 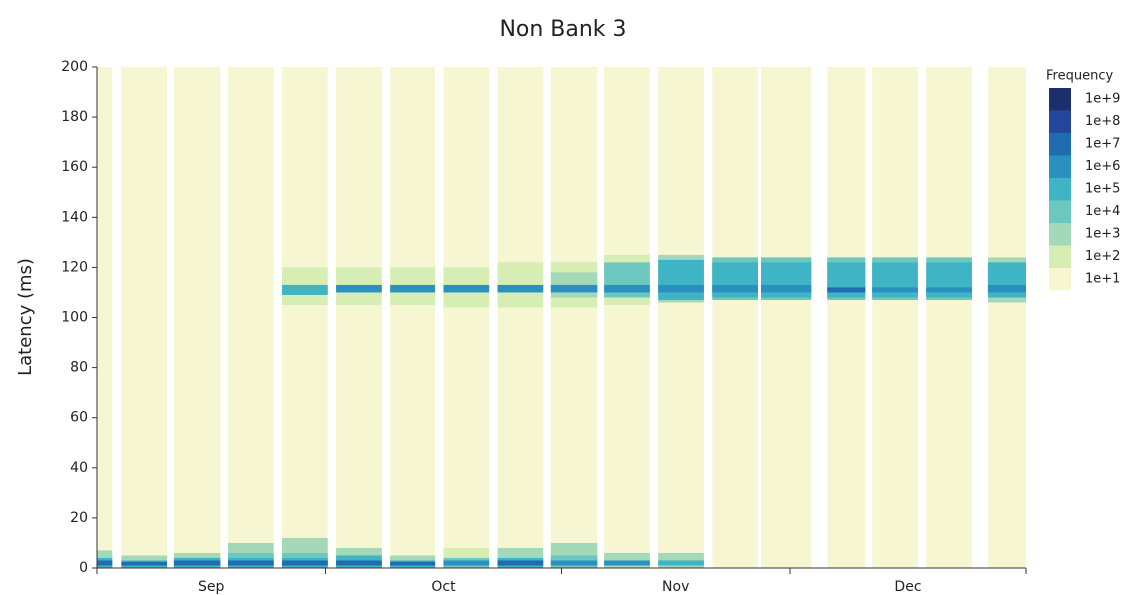 I want to click on y-tick-label: 180, so click(x=74, y=117).